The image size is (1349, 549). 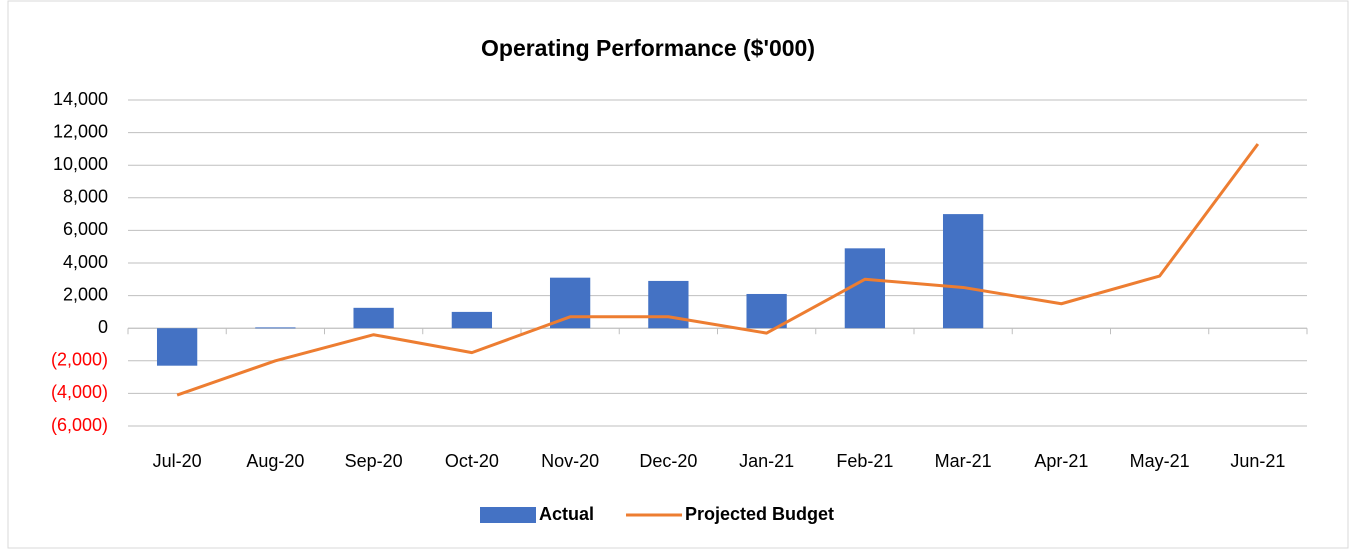 What do you see at coordinates (963, 461) in the screenshot?
I see `x-tick-label: Mar-21` at bounding box center [963, 461].